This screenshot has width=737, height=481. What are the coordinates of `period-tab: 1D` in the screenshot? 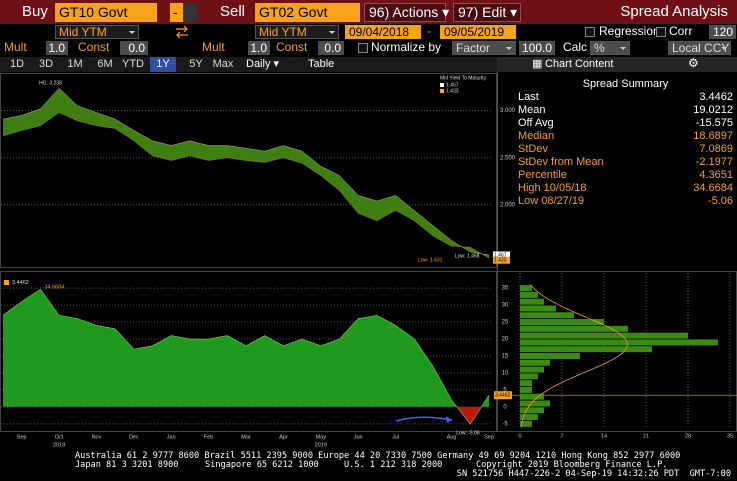 It's located at (17, 64).